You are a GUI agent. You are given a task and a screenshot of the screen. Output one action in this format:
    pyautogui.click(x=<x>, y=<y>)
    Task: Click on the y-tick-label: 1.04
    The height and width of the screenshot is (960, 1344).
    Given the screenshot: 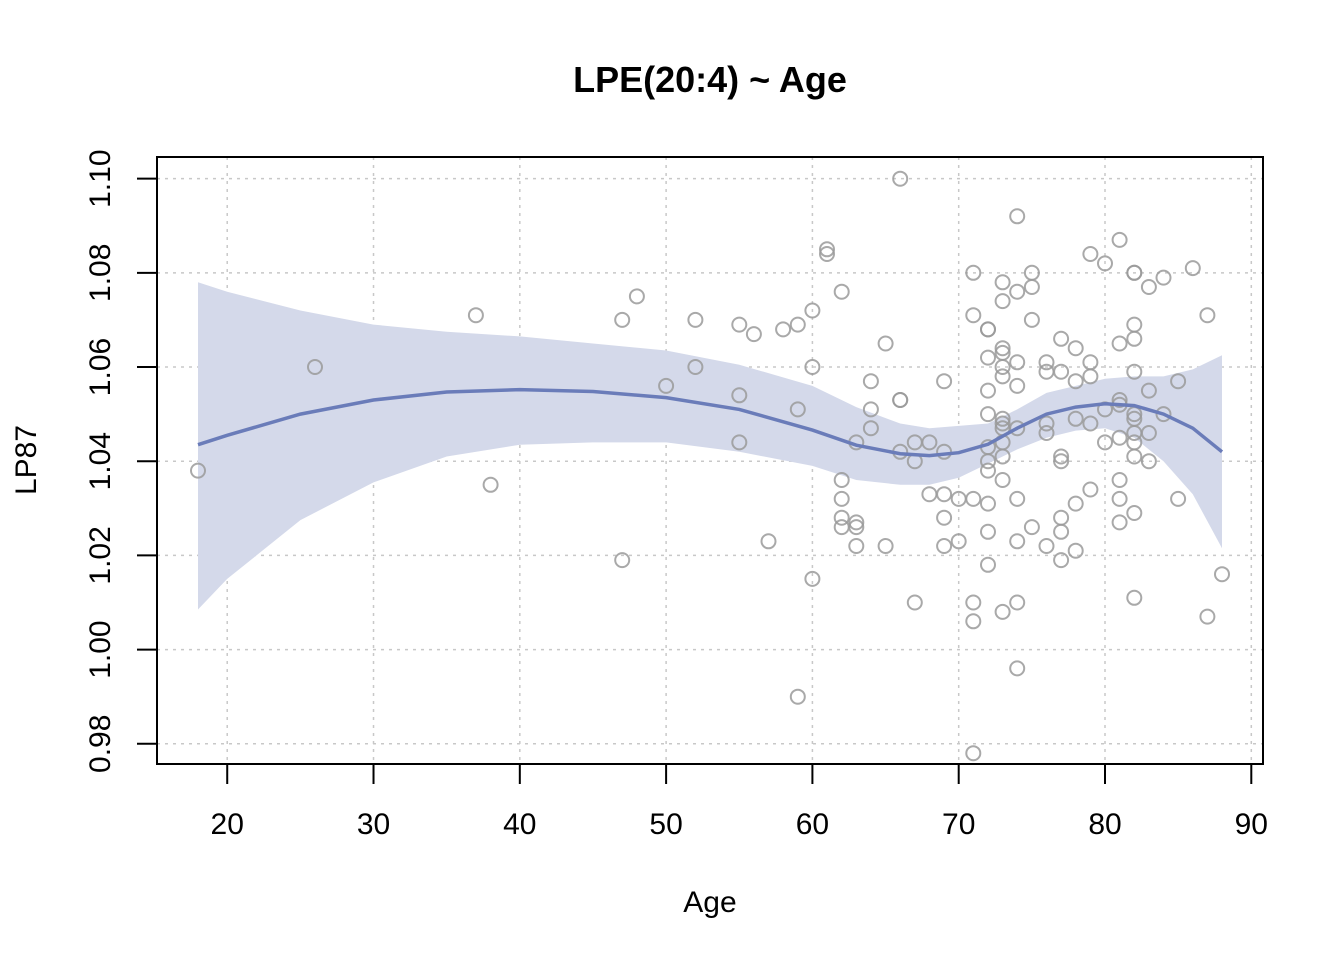 What is the action you would take?
    pyautogui.click(x=100, y=461)
    